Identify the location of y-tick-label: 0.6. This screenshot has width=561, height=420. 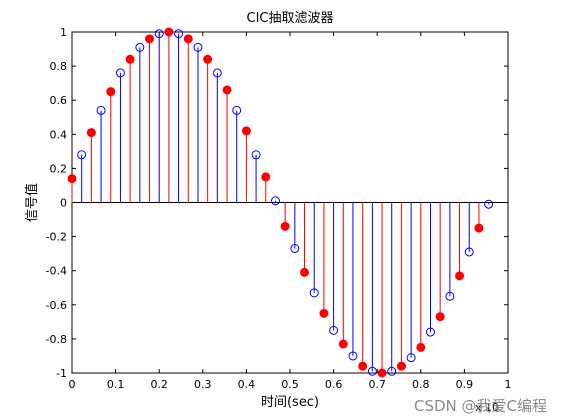
(59, 100).